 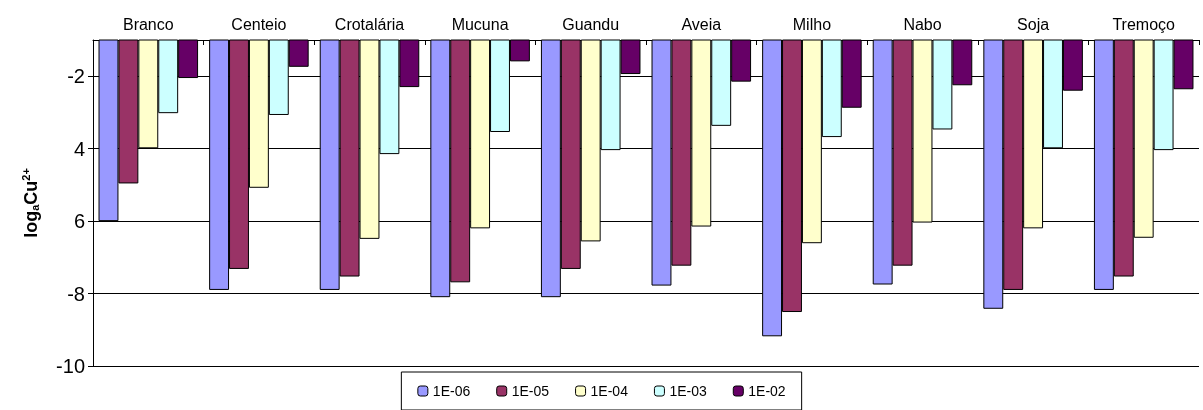 I want to click on x-tick-label: Mucuna, so click(x=480, y=24).